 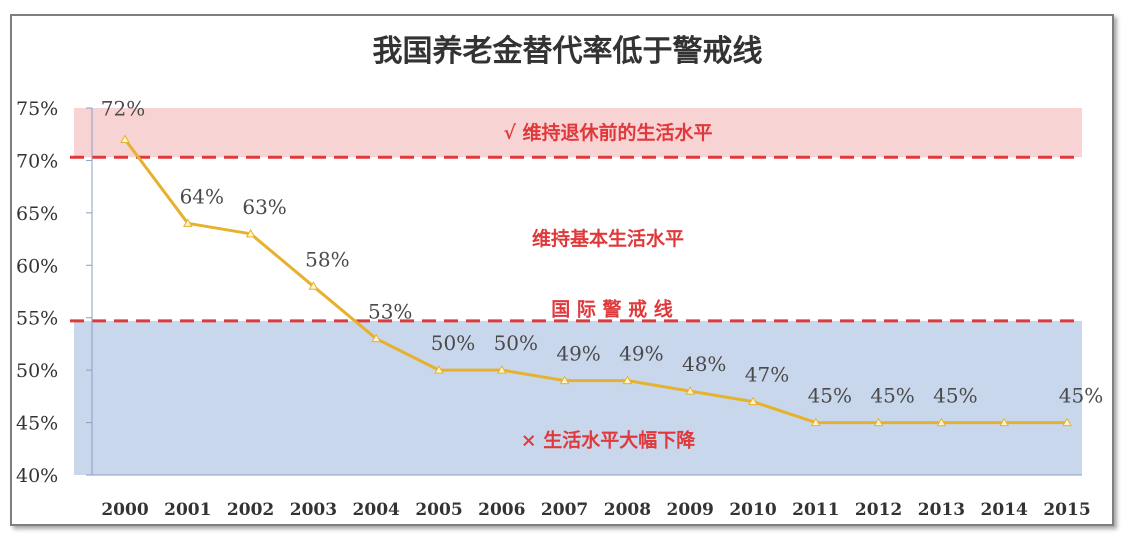 I want to click on x-tick-label: 2012, so click(x=878, y=510).